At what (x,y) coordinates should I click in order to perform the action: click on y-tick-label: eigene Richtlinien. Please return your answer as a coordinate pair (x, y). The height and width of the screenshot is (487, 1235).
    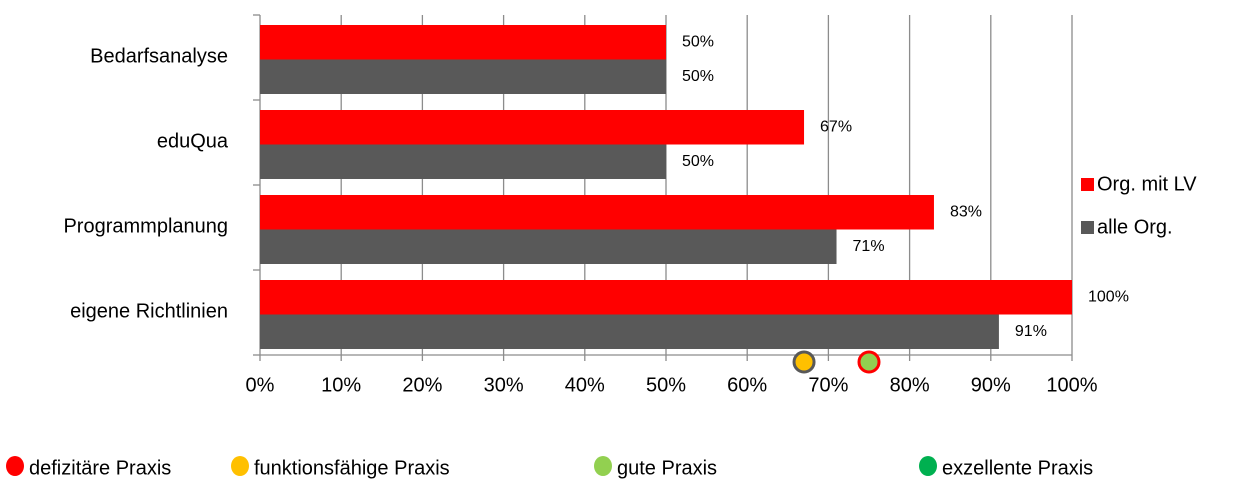
    Looking at the image, I should click on (149, 311).